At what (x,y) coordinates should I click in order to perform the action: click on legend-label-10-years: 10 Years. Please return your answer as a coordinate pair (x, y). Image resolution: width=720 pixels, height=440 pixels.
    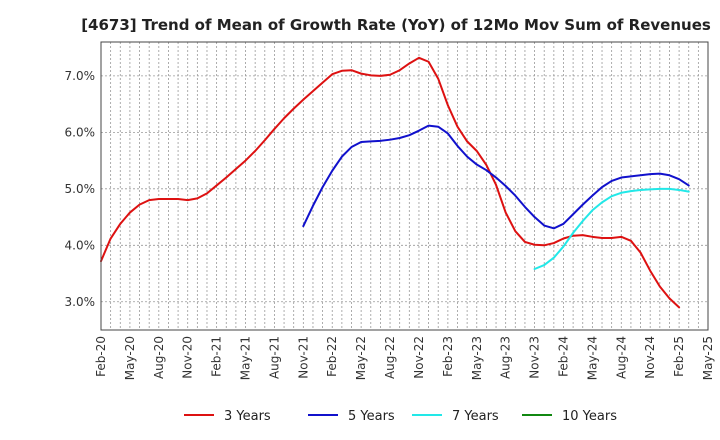
    Looking at the image, I should click on (589, 416).